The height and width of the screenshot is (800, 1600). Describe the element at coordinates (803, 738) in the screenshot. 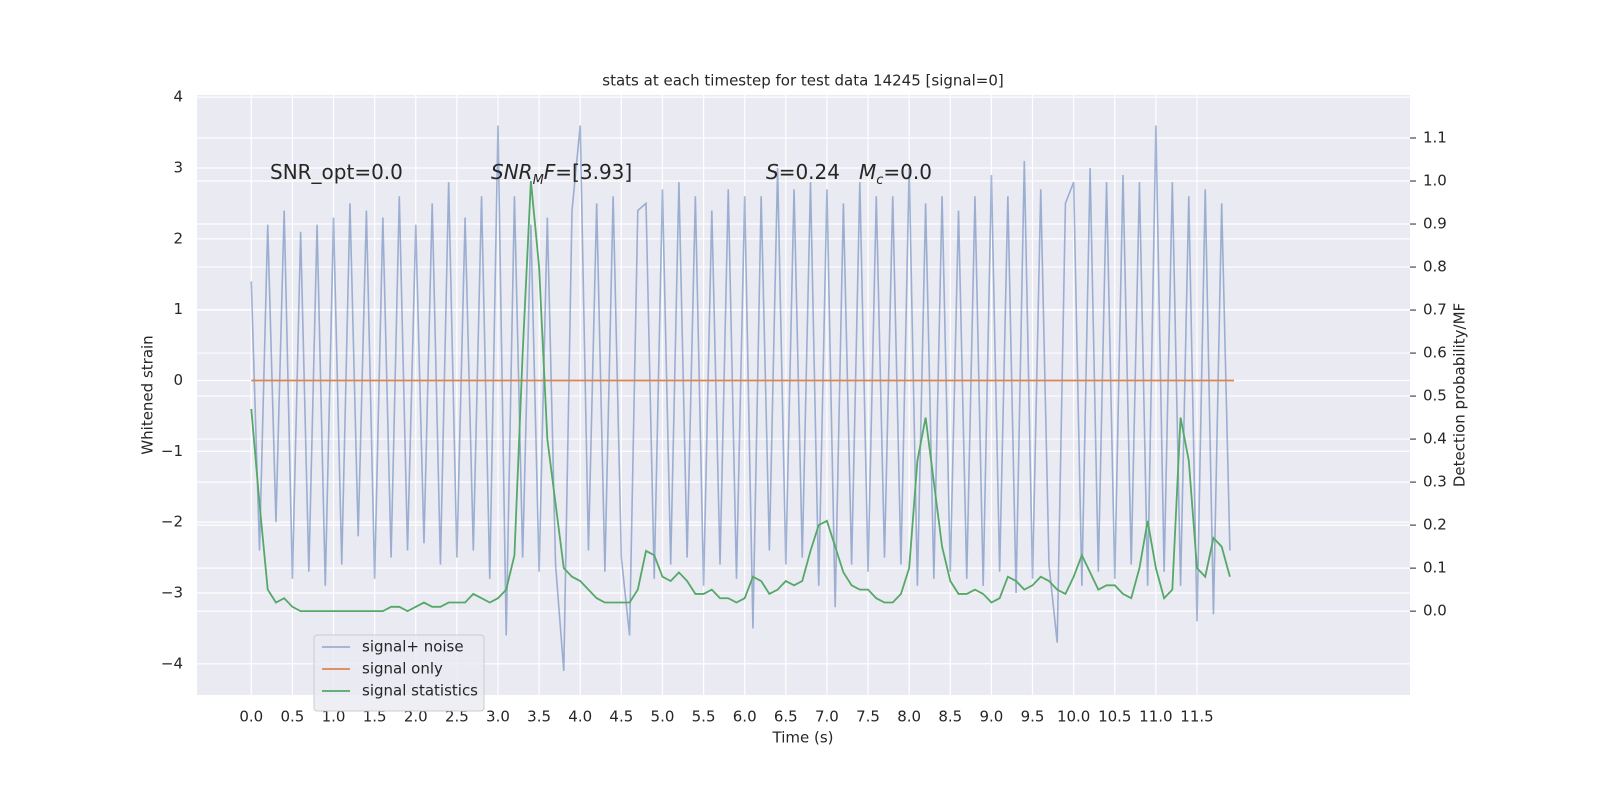

I see `x-axis-label: Time (s)` at that location.